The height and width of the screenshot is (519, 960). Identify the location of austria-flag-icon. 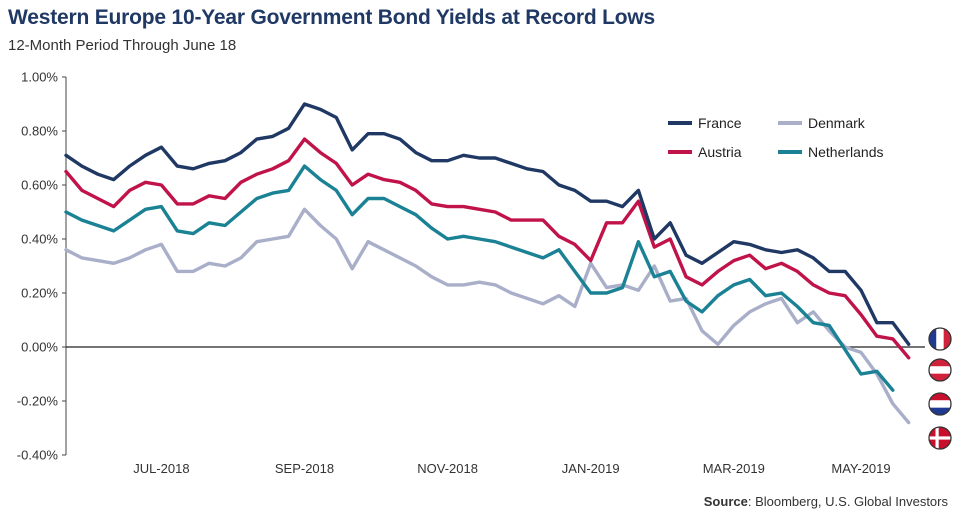
(940, 370).